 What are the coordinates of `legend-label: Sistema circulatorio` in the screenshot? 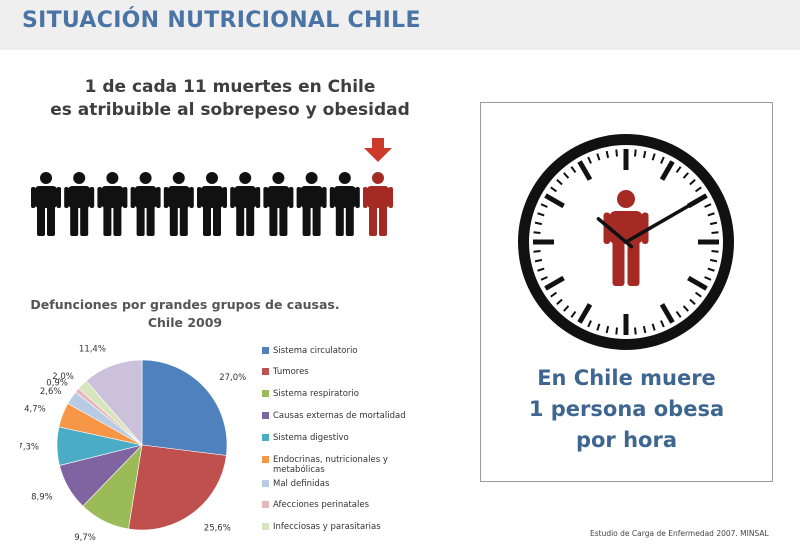 It's located at (315, 351).